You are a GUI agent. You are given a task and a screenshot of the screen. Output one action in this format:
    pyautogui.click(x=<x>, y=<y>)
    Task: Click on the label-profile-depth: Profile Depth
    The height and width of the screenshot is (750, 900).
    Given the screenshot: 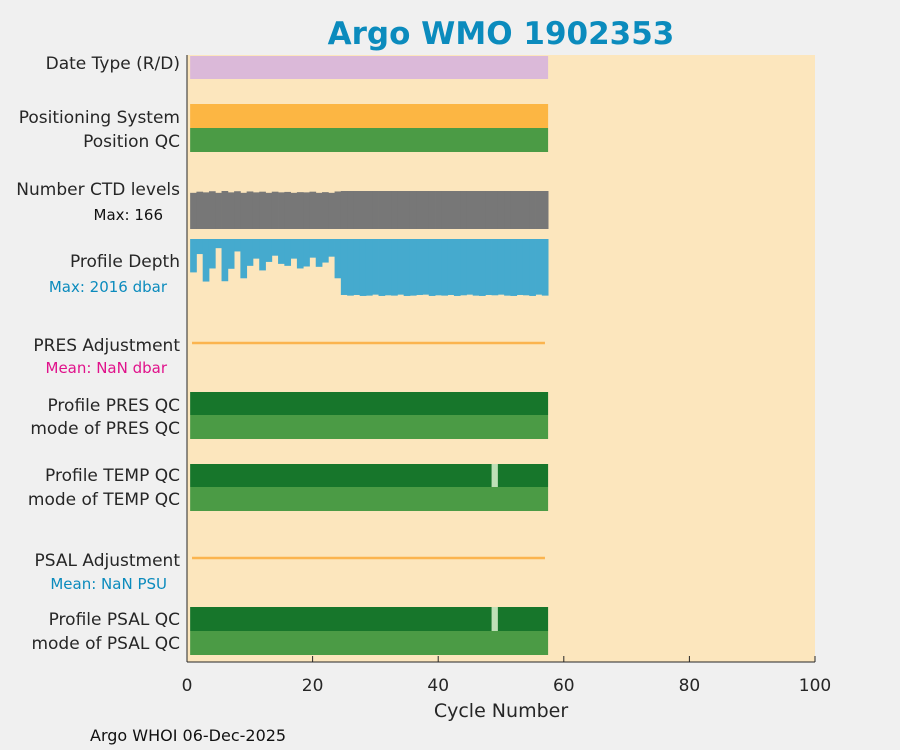 What is the action you would take?
    pyautogui.click(x=125, y=262)
    